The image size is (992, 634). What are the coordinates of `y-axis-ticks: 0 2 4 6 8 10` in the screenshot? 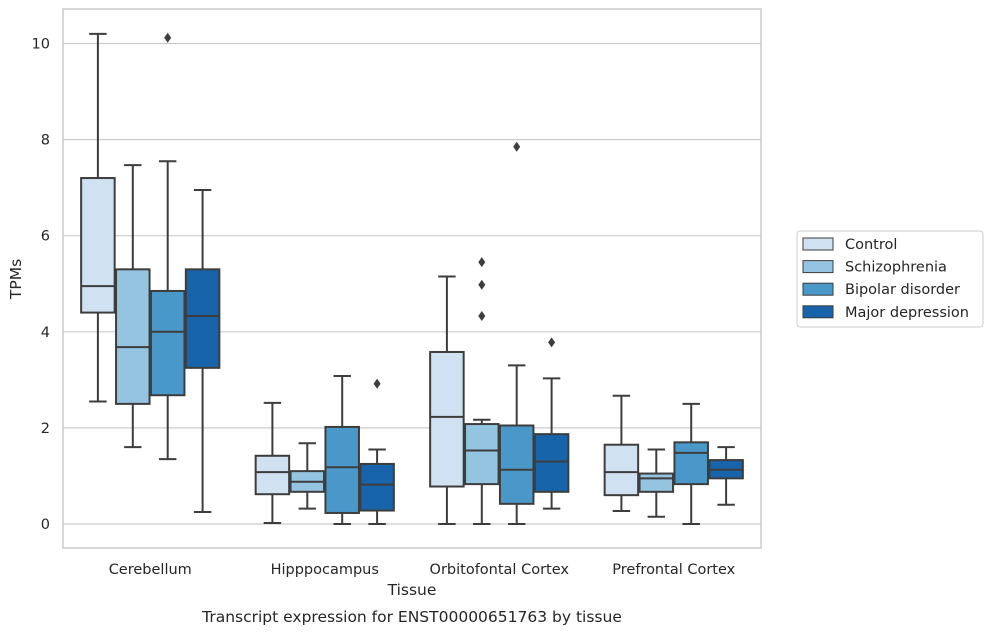 It's located at (41, 285).